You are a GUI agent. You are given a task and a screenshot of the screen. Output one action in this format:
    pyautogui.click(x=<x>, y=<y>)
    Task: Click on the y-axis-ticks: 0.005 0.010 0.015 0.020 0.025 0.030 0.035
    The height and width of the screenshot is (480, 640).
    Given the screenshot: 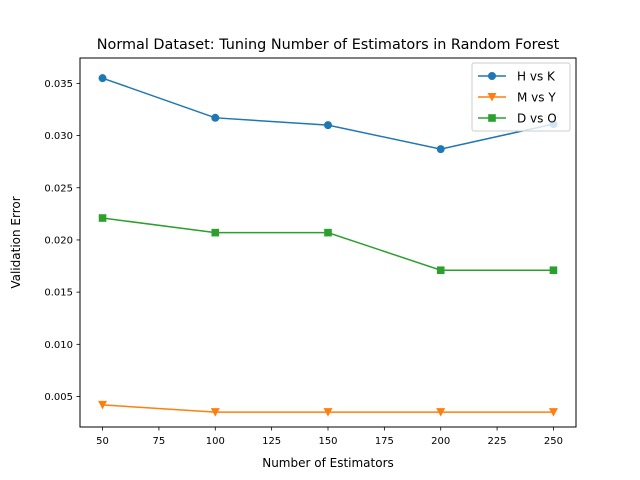 What is the action you would take?
    pyautogui.click(x=62, y=241)
    